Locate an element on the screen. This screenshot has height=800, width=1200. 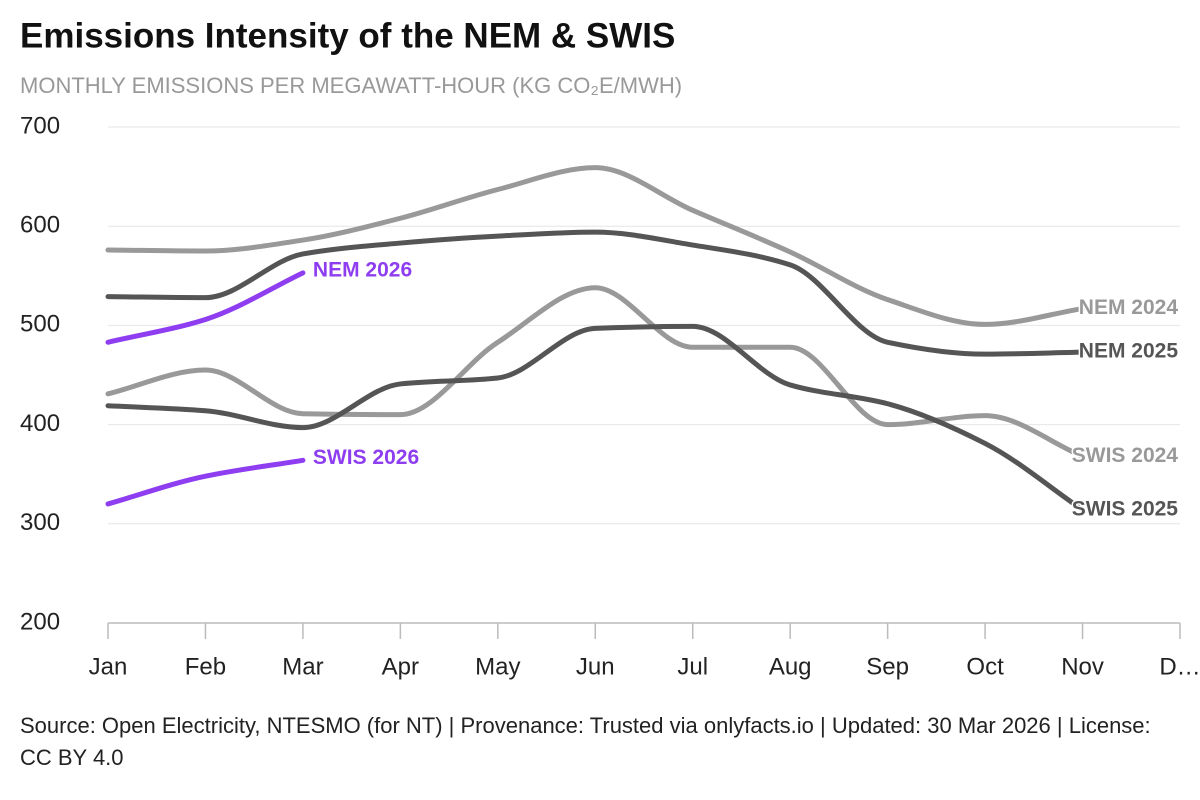
x-tick-label: Nov is located at coordinates (1082, 666).